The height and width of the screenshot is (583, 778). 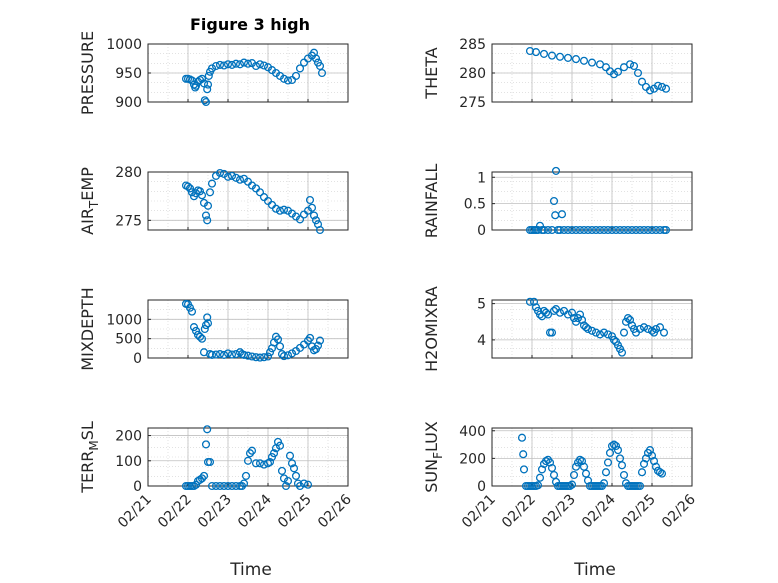 I want to click on y-tick-label: 200, so click(x=128, y=437).